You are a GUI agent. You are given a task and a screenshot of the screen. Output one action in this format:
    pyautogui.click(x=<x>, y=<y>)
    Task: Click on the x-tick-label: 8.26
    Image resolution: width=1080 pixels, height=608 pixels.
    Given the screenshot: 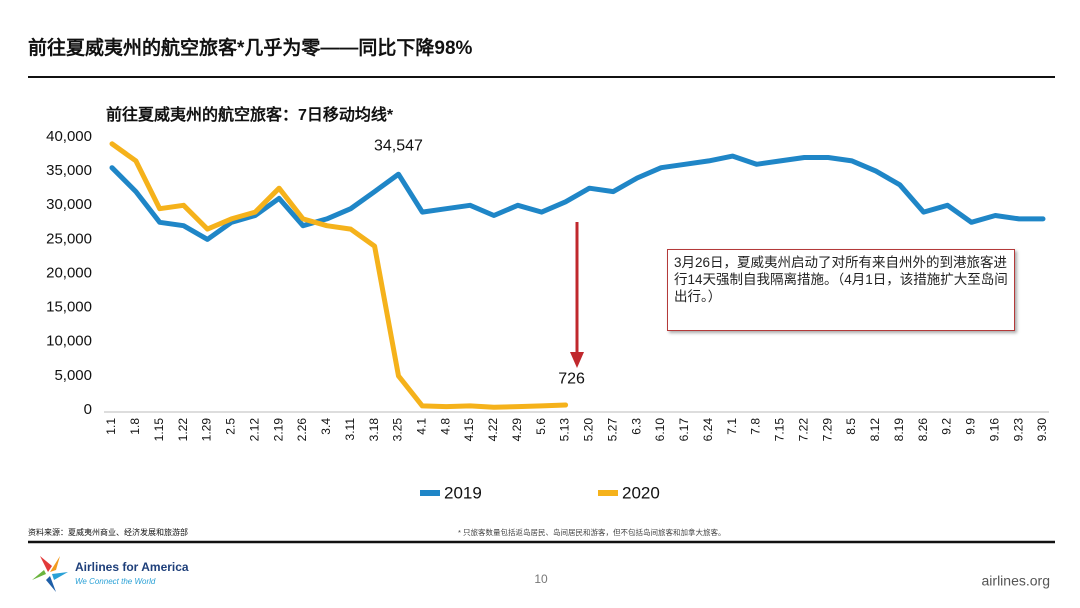 What is the action you would take?
    pyautogui.click(x=923, y=430)
    